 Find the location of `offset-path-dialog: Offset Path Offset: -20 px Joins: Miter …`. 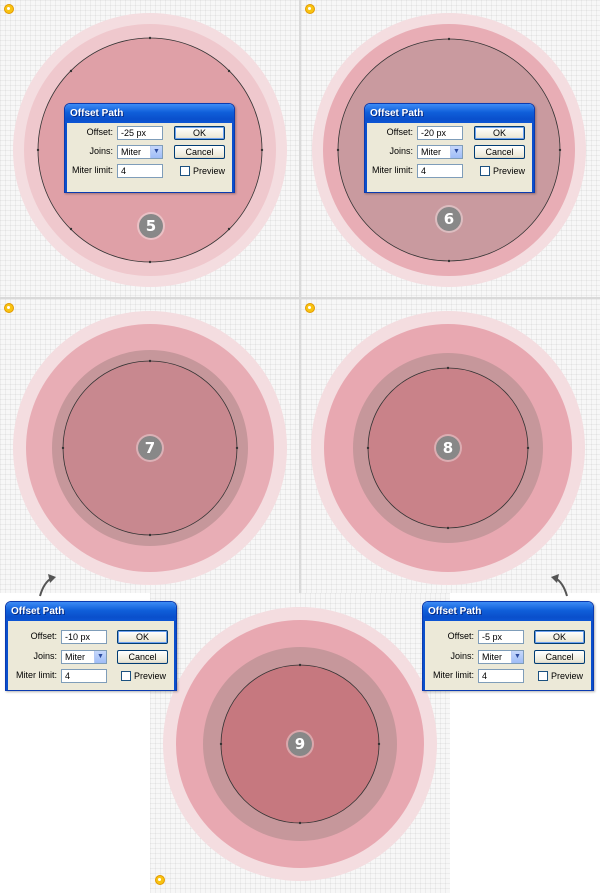

offset-path-dialog: Offset Path Offset: -20 px Joins: Miter … is located at coordinates (449, 148).